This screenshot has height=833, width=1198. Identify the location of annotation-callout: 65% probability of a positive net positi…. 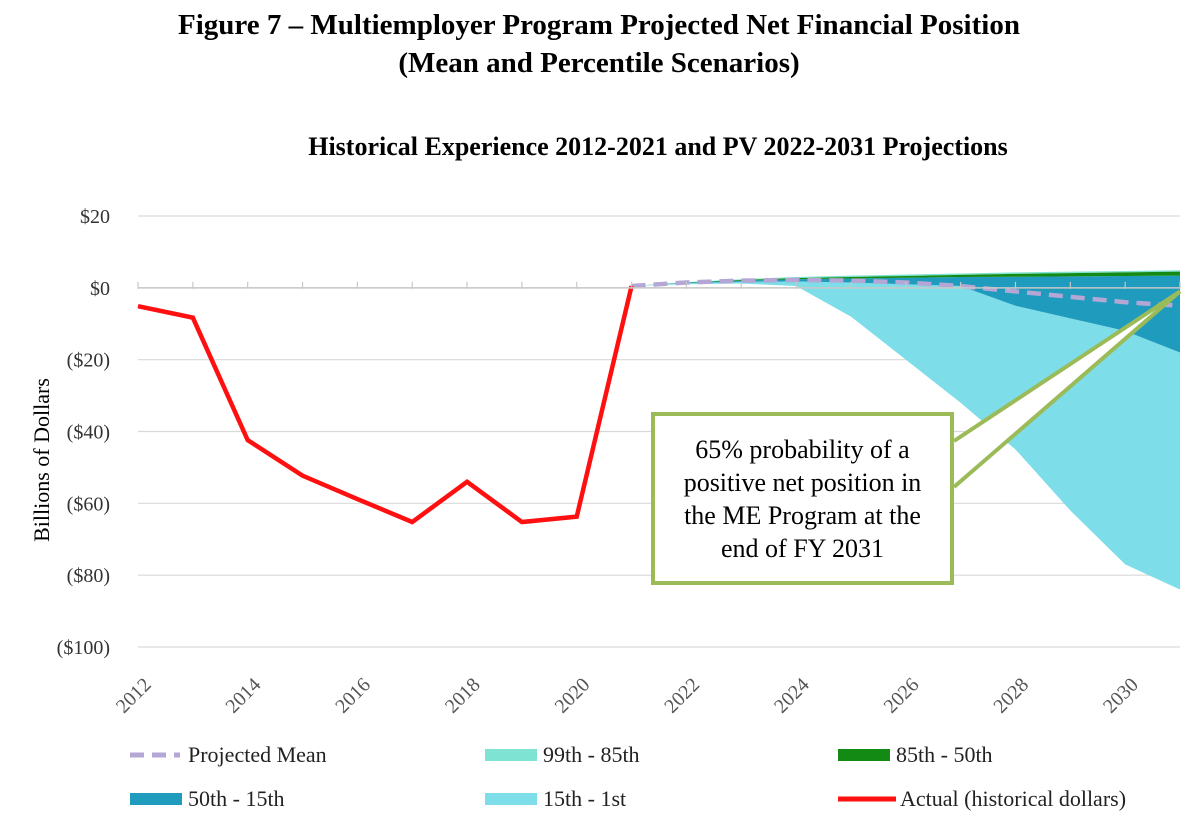
(802, 498).